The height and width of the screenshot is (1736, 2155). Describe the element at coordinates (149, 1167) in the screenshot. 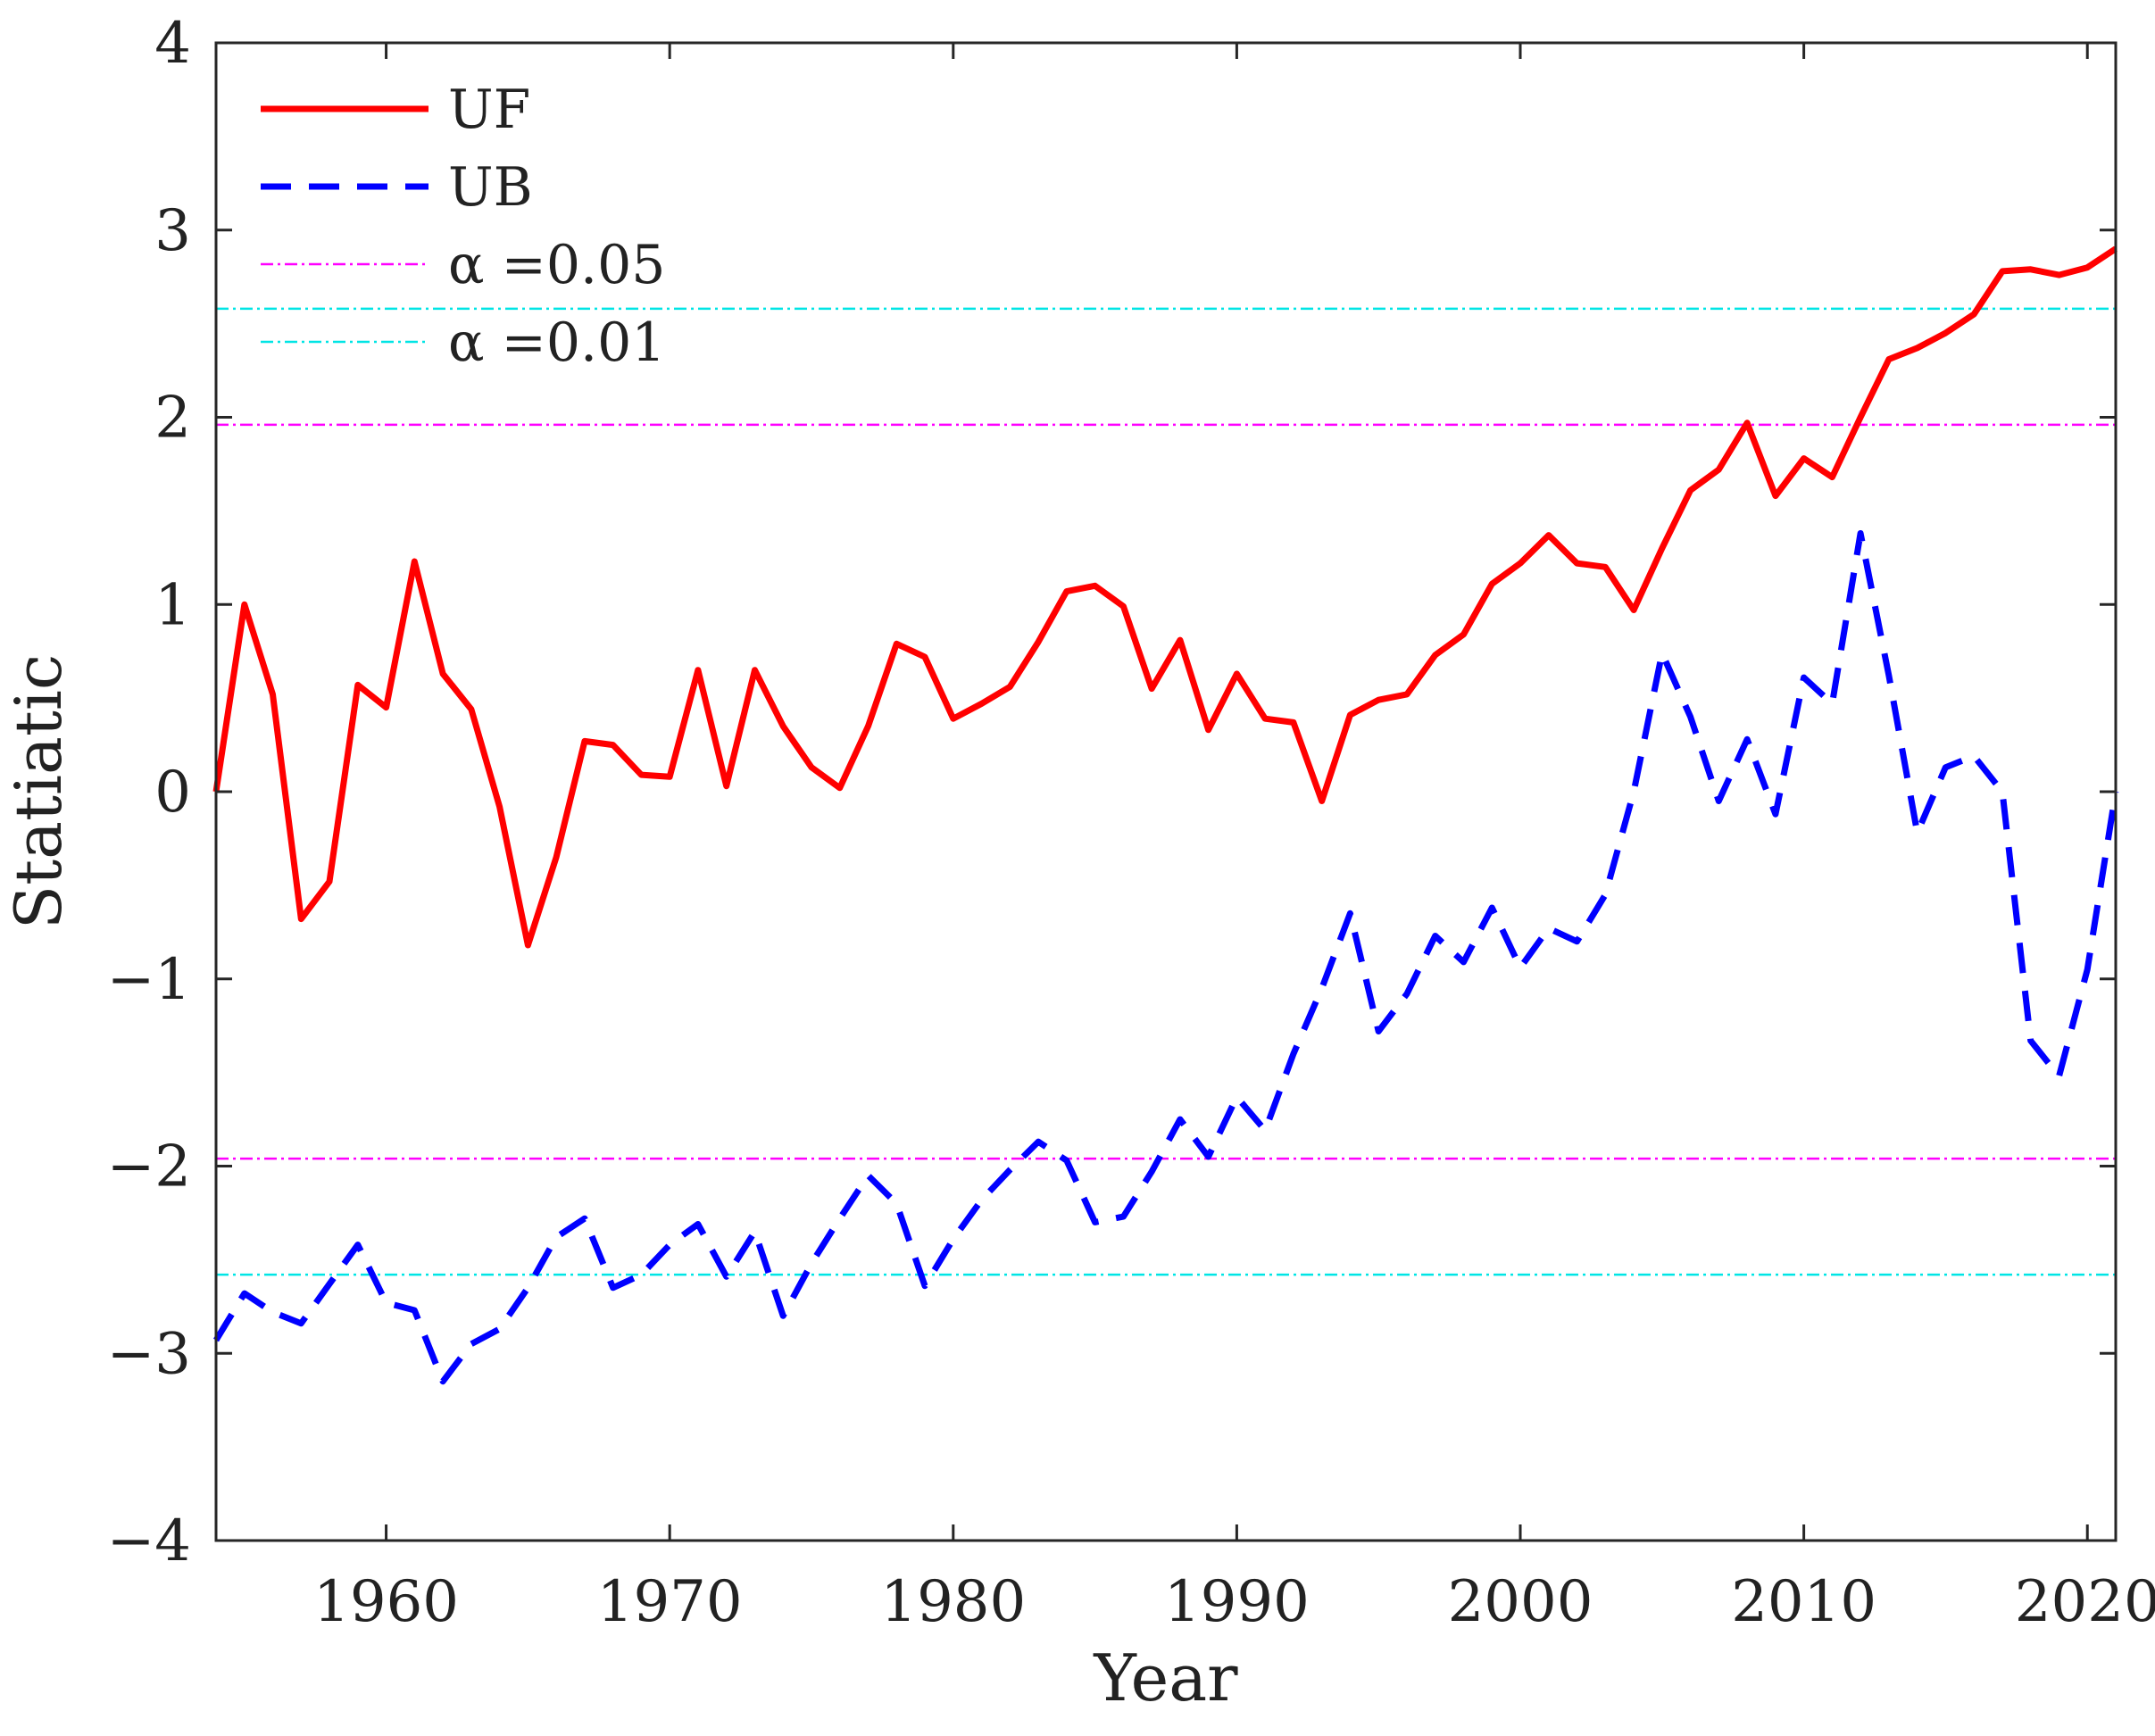

I see `y-tick-label: −2` at that location.